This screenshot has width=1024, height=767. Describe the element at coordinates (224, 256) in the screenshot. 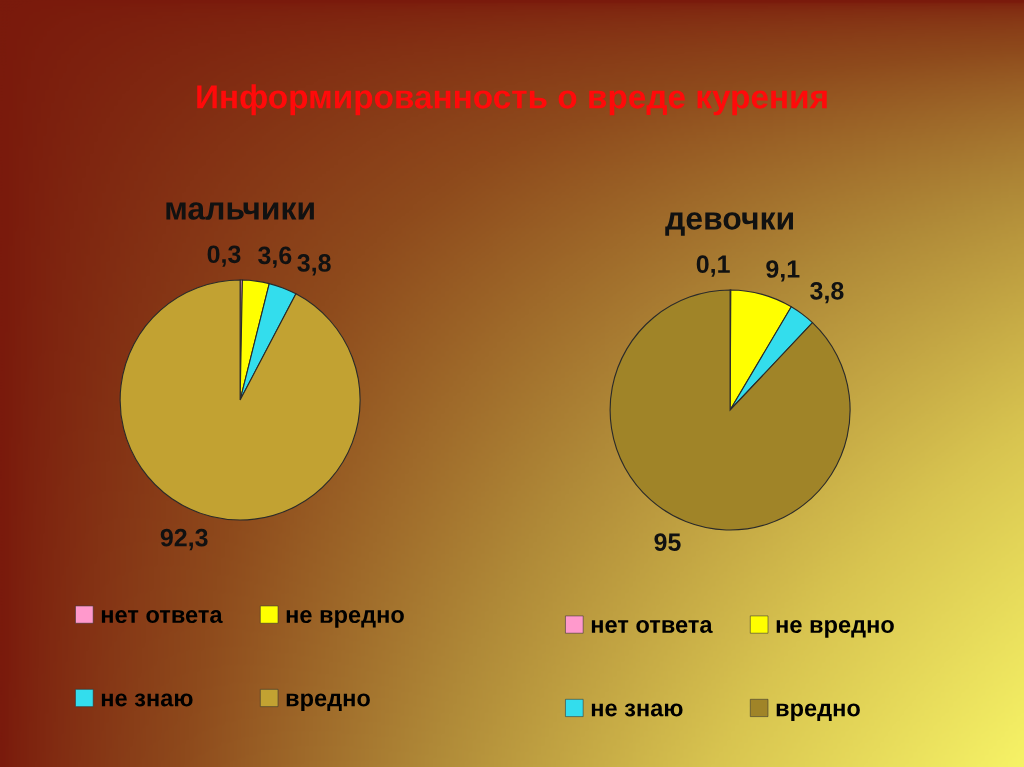

I see `data-label: 0,3` at that location.